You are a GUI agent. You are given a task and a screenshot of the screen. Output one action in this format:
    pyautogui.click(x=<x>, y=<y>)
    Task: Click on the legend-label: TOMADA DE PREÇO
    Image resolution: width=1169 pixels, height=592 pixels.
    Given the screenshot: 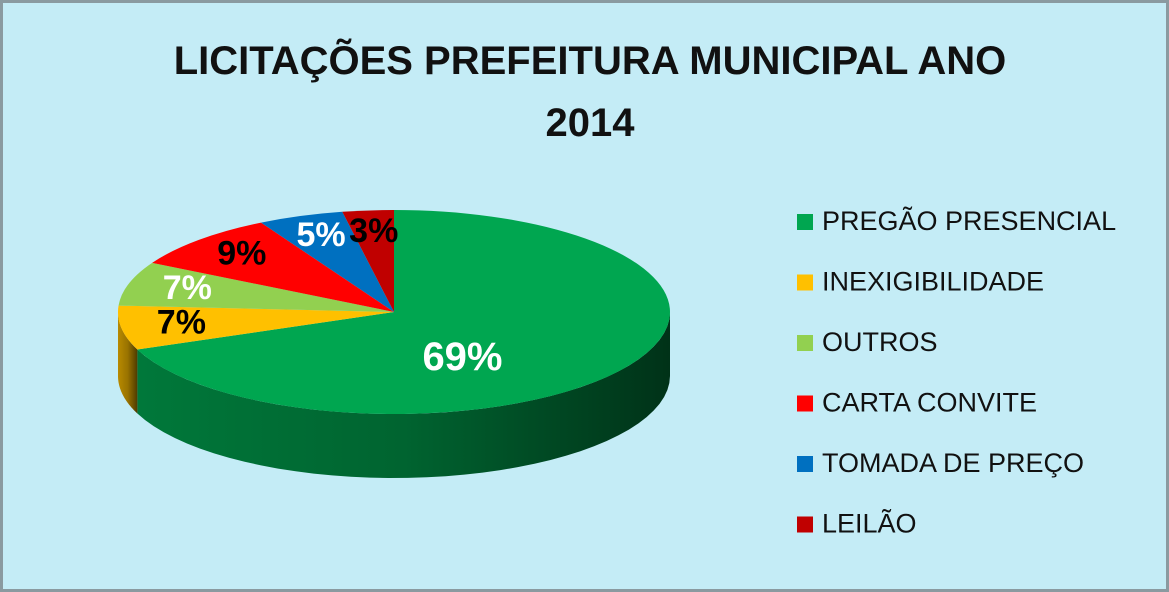 What is the action you would take?
    pyautogui.click(x=953, y=463)
    